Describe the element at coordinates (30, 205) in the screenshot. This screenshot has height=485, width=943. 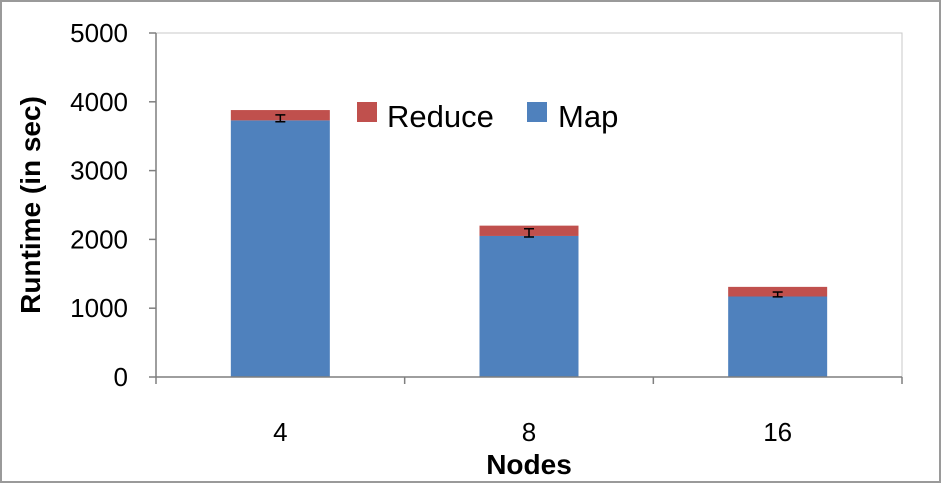
I see `y-axis-title: Runtime (in sec)` at that location.